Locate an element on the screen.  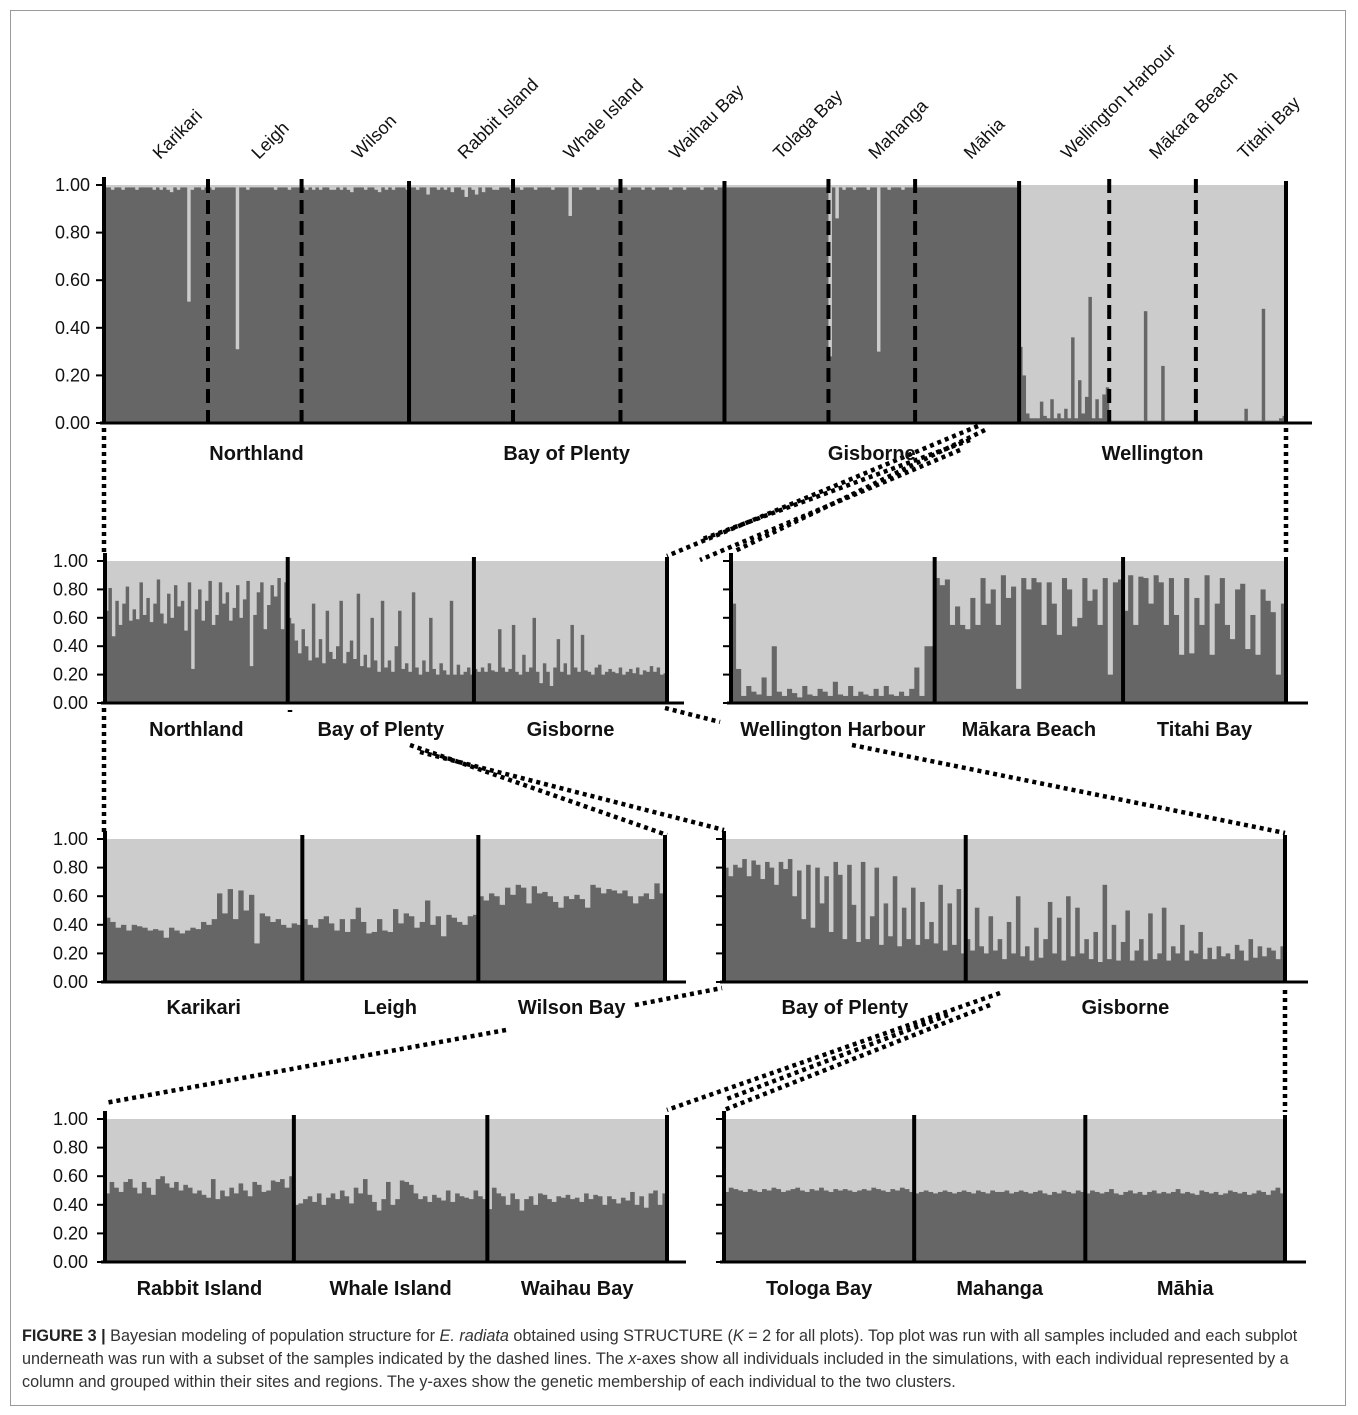
top-panel-site-label: Wilson is located at coordinates (374, 136).